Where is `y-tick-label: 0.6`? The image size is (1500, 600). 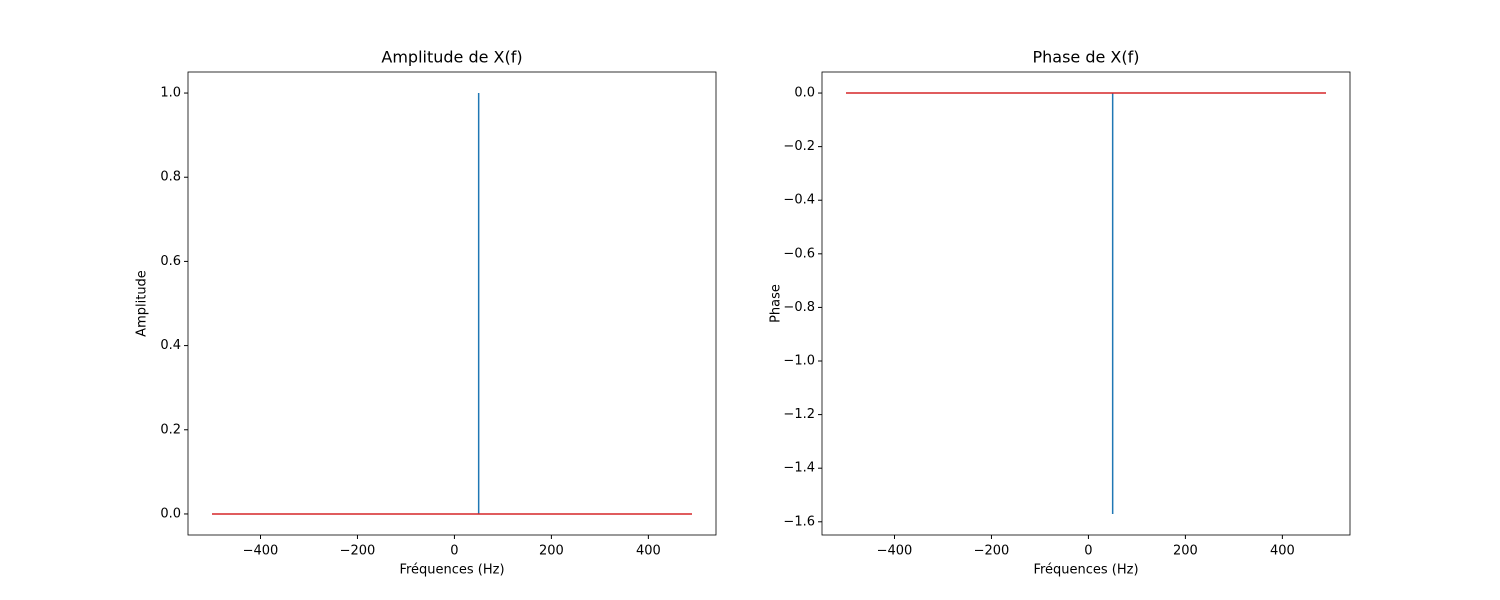 y-tick-label: 0.6 is located at coordinates (170, 261).